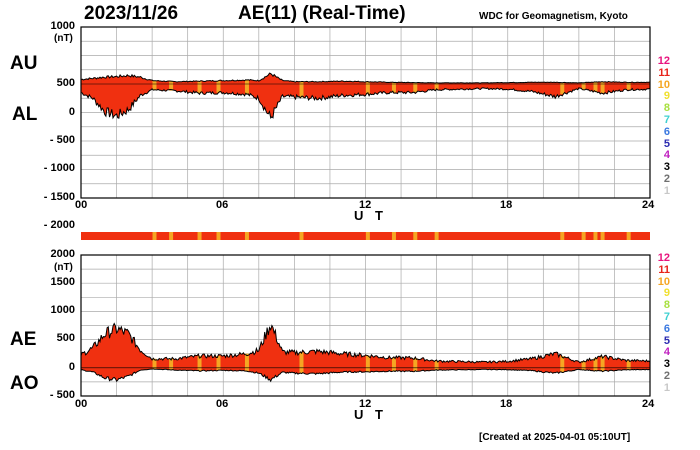  I want to click on y-tick-label: 2000, so click(62, 254).